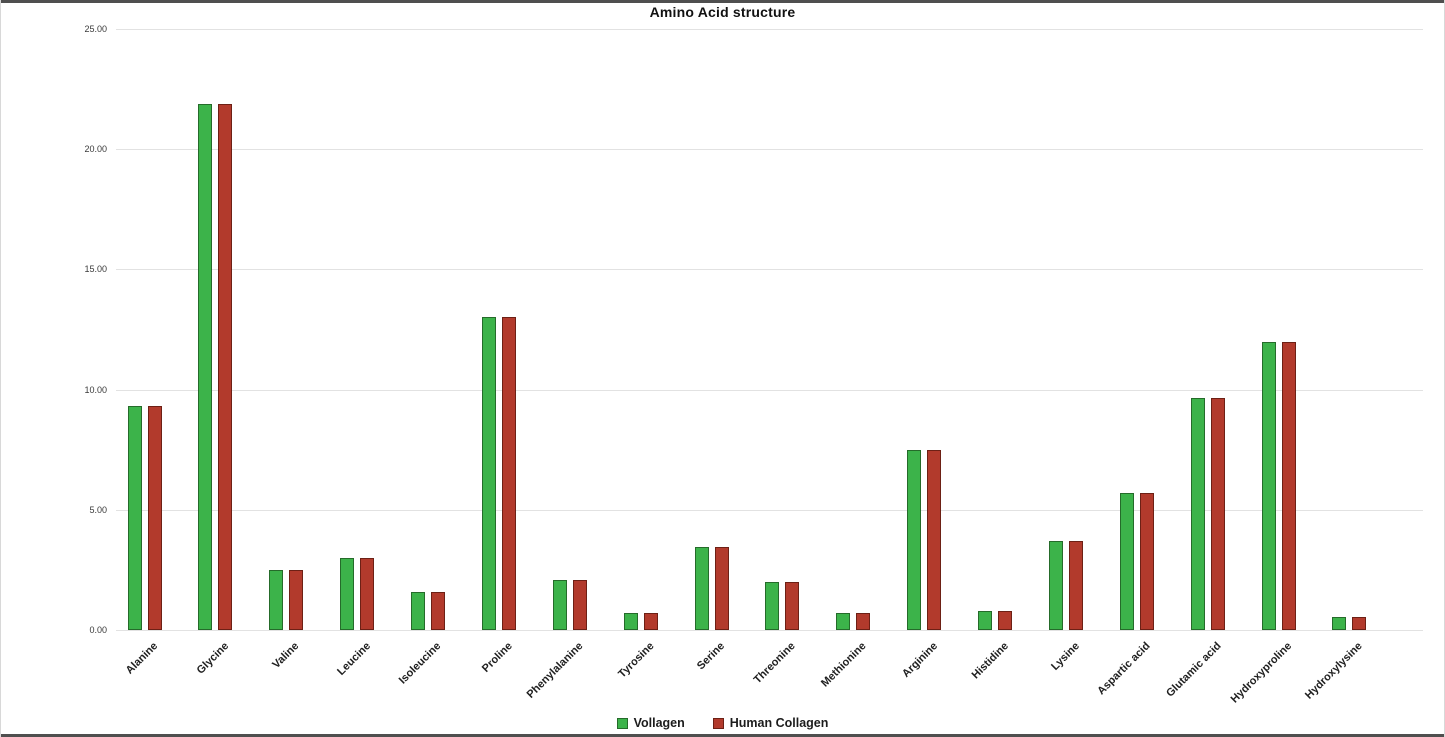 This screenshot has height=737, width=1445. Describe the element at coordinates (286, 655) in the screenshot. I see `x-axis-category-label: Valine` at that location.